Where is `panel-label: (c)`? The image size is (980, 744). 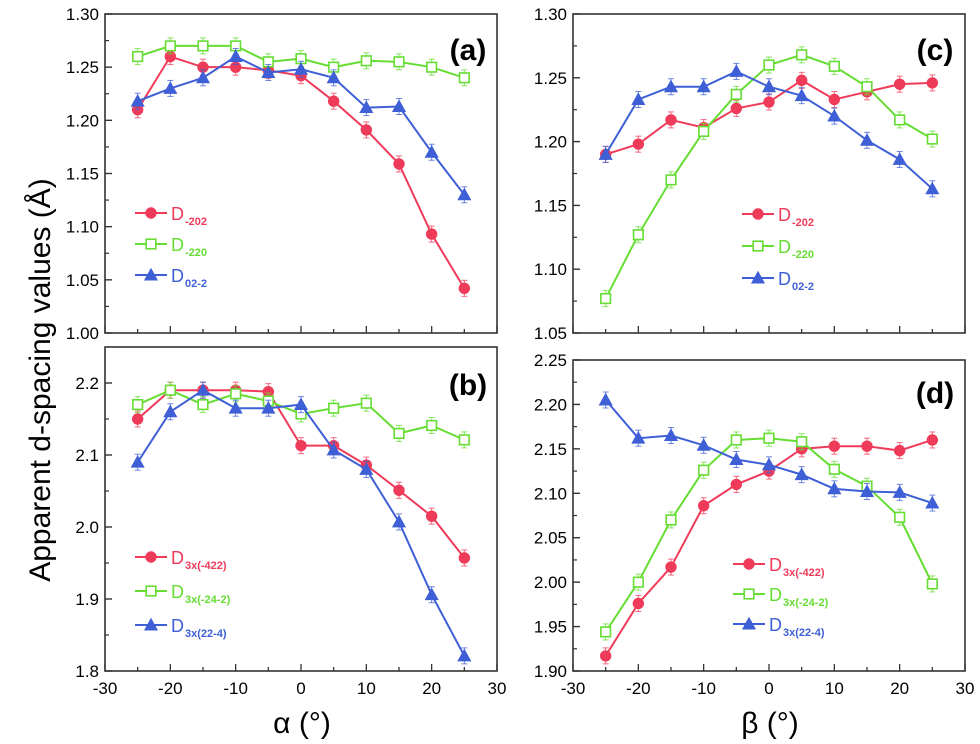
panel-label: (c) is located at coordinates (935, 50).